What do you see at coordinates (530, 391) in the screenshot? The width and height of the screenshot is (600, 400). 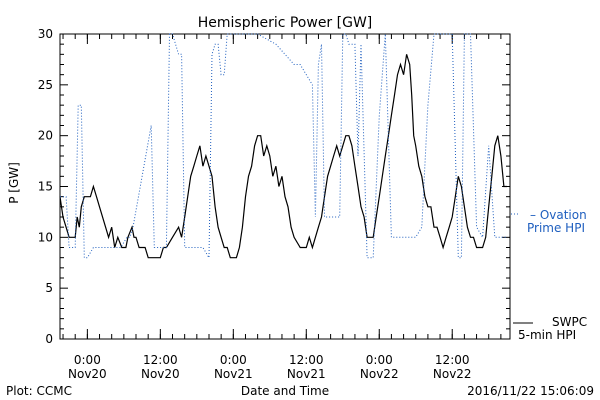 I see `footer-timestamp: 2016/11/22 15:06:09` at bounding box center [530, 391].